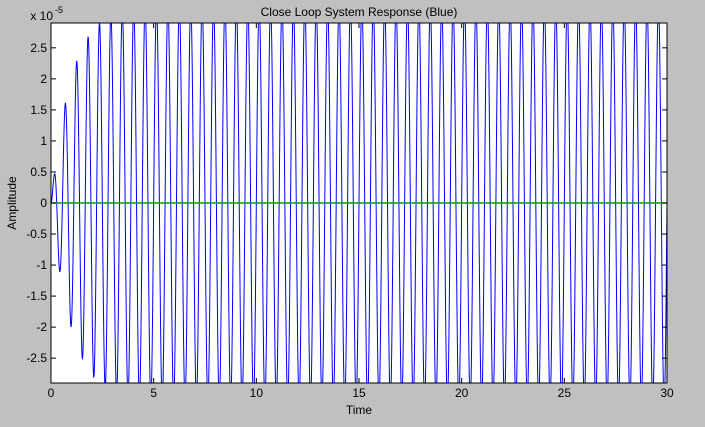 The image size is (705, 427). What do you see at coordinates (51, 393) in the screenshot?
I see `x-tick-label: 0` at bounding box center [51, 393].